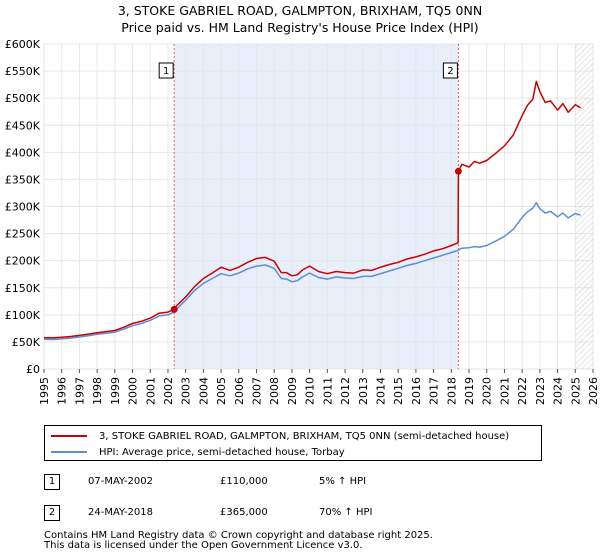  I want to click on y-tick-label: £450K, so click(23, 125).